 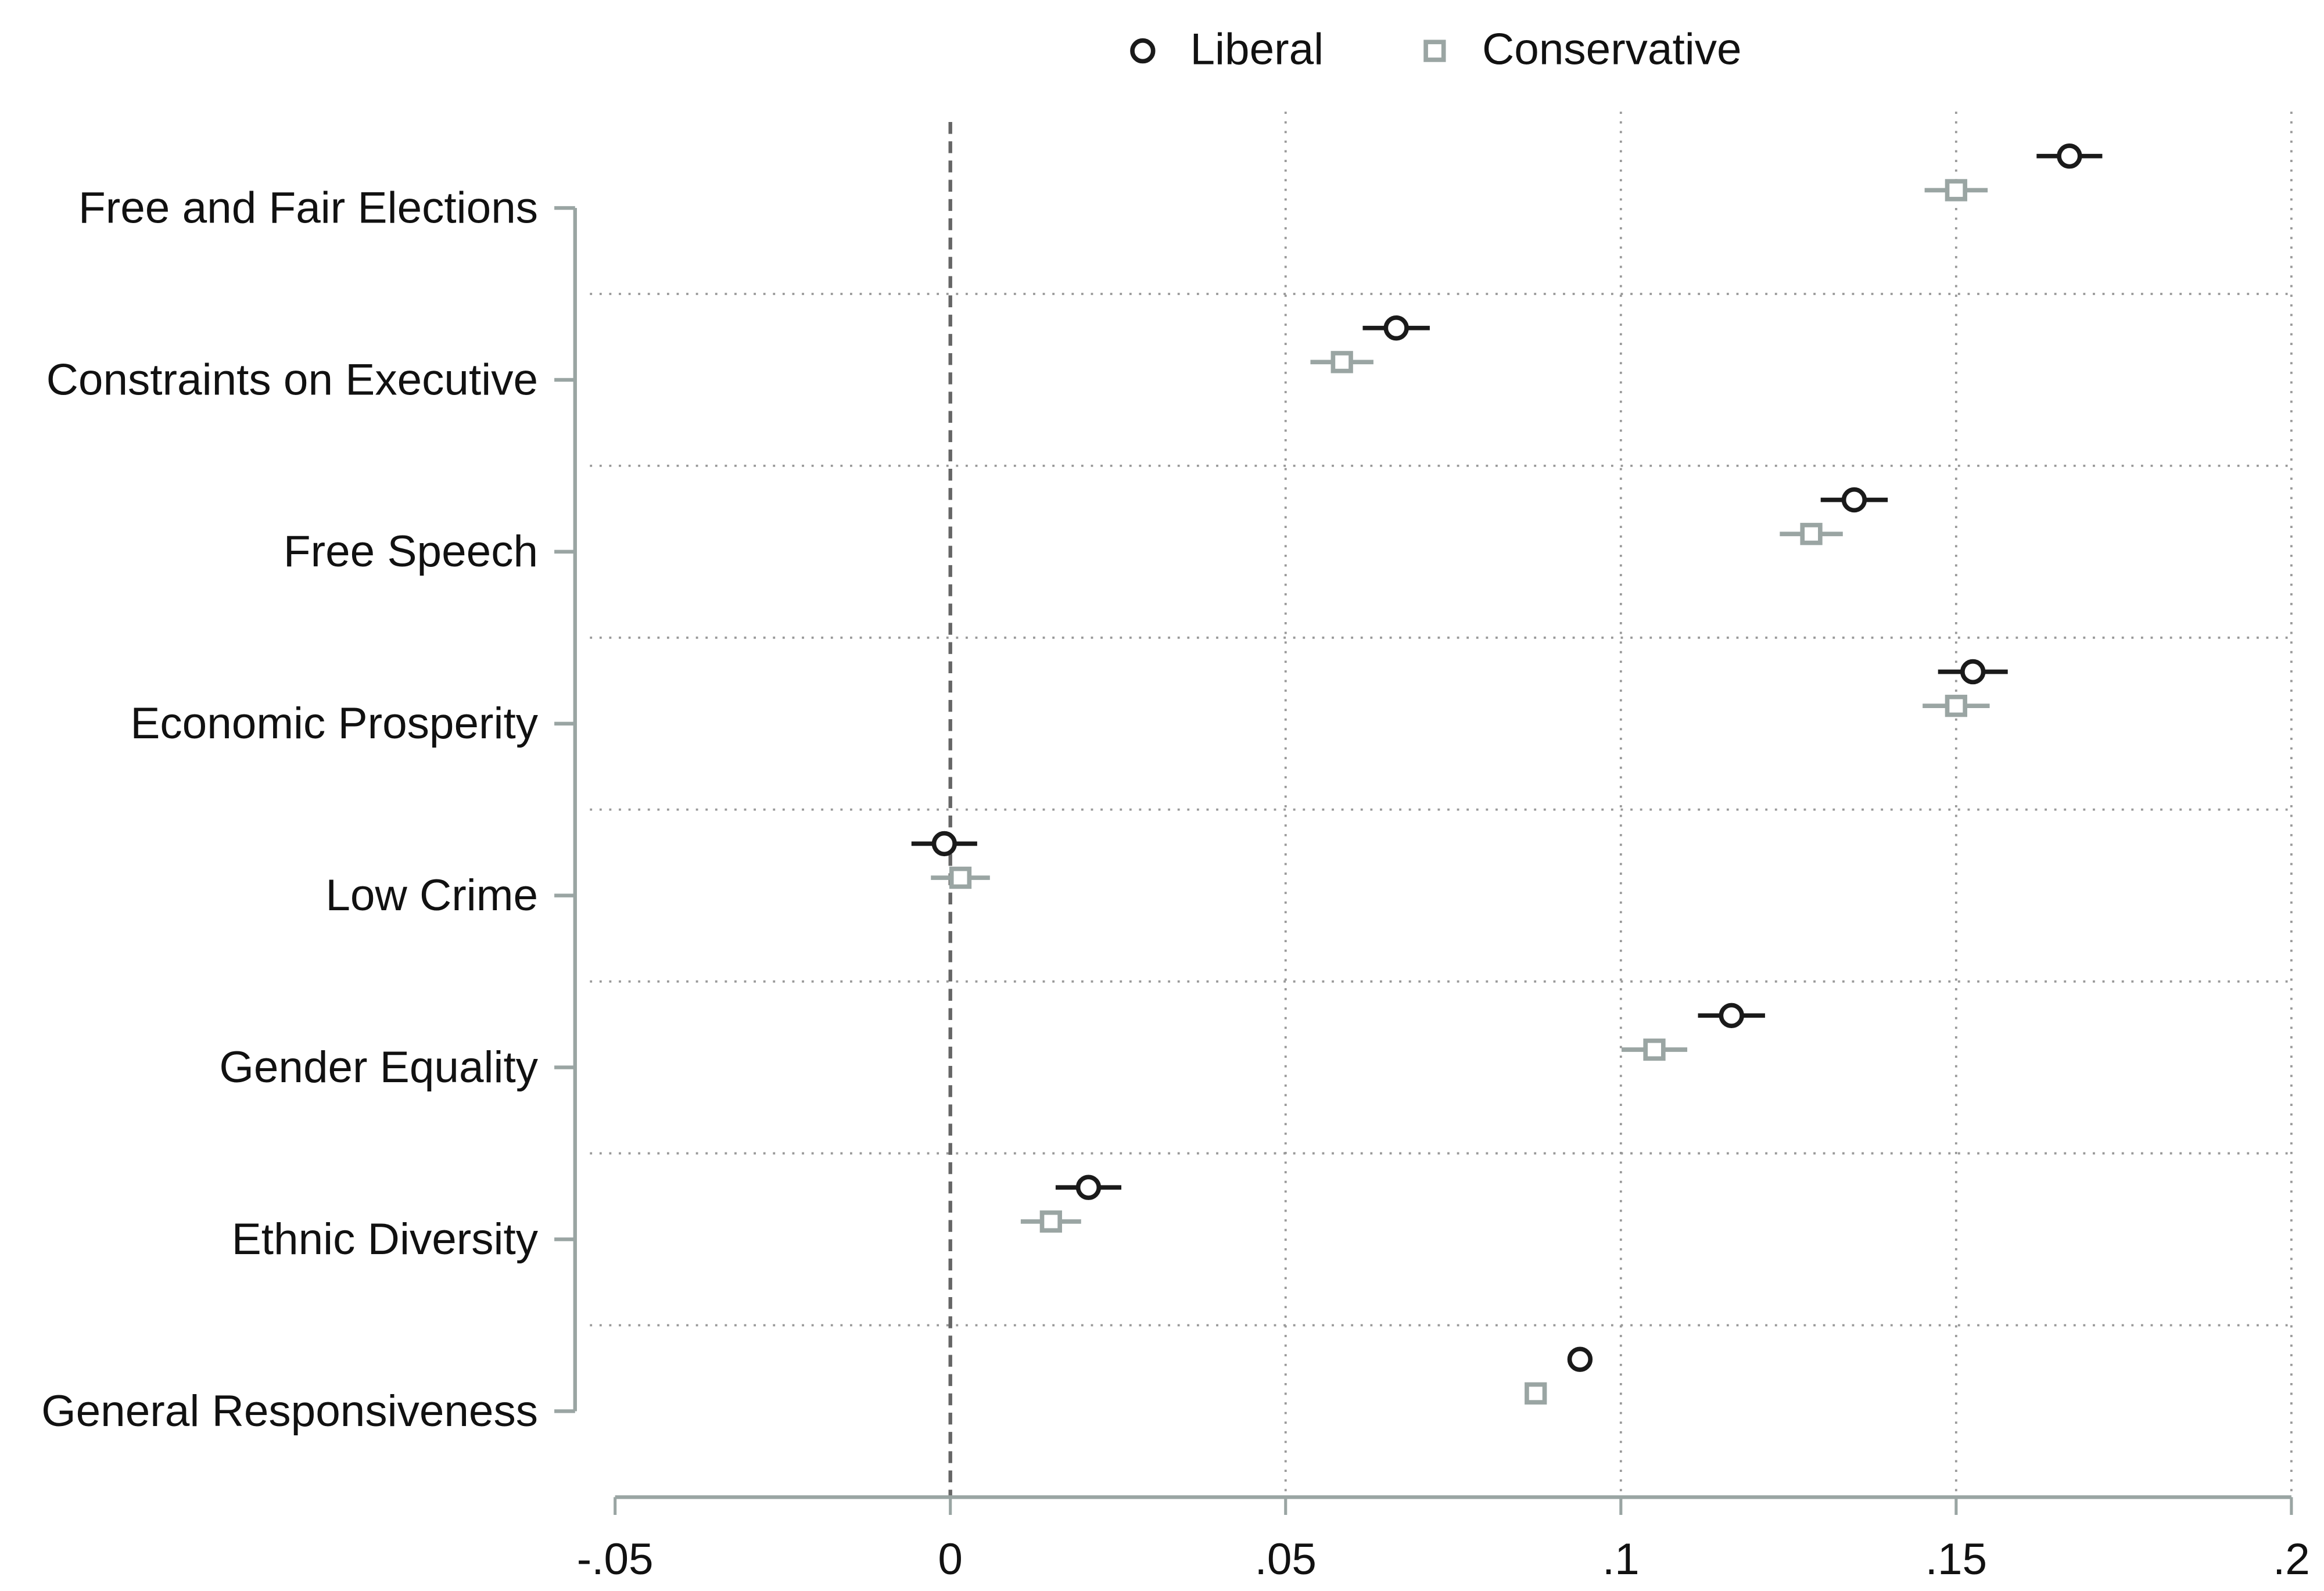 What do you see at coordinates (2291, 1559) in the screenshot?
I see `x-tick-label: .2` at bounding box center [2291, 1559].